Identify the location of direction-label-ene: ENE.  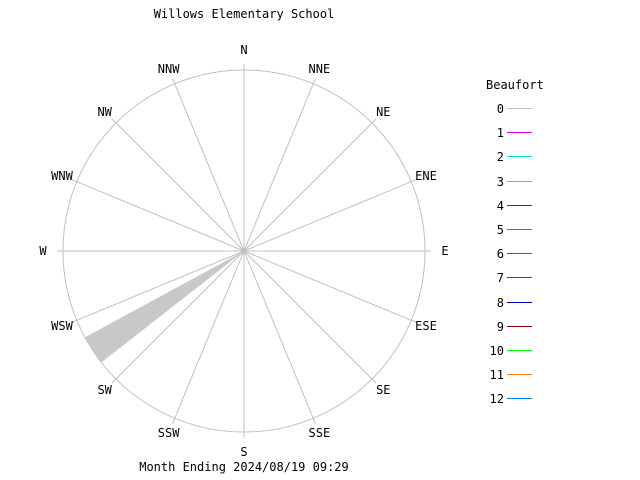
(426, 175).